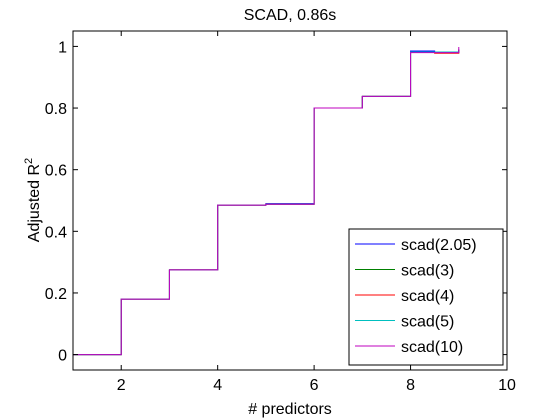 This screenshot has height=420, width=560. Describe the element at coordinates (62, 356) in the screenshot. I see `y-tick-label: 0` at that location.